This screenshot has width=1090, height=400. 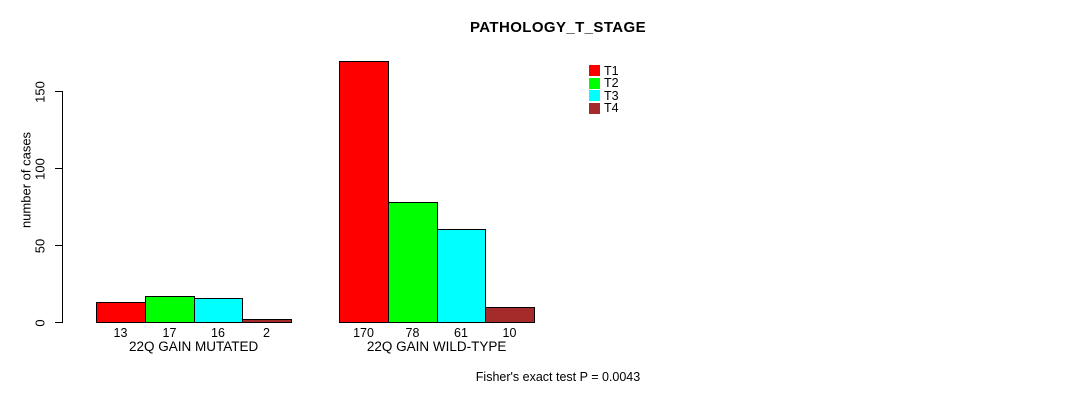 I want to click on bar-value-label: 10, so click(x=509, y=332).